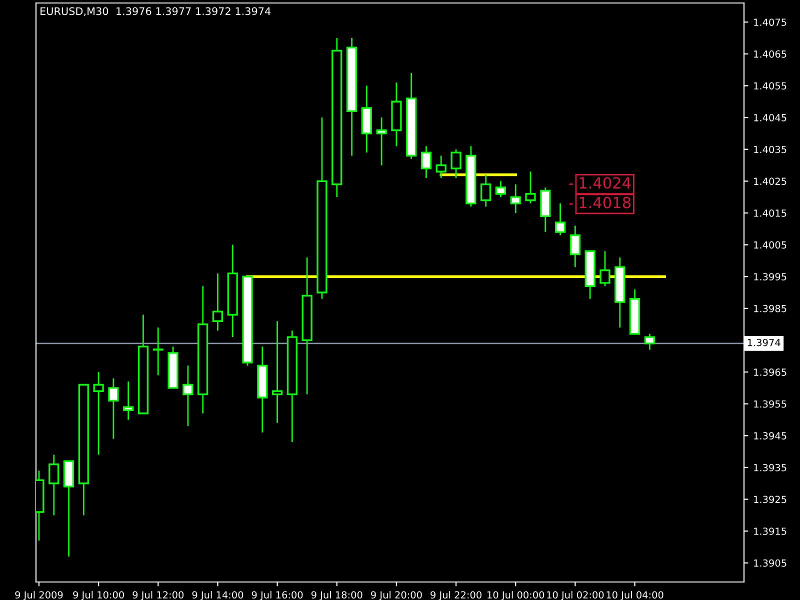 This screenshot has width=800, height=600. What do you see at coordinates (635, 595) in the screenshot?
I see `x-tick-label: 10 Jul 04:00` at bounding box center [635, 595].